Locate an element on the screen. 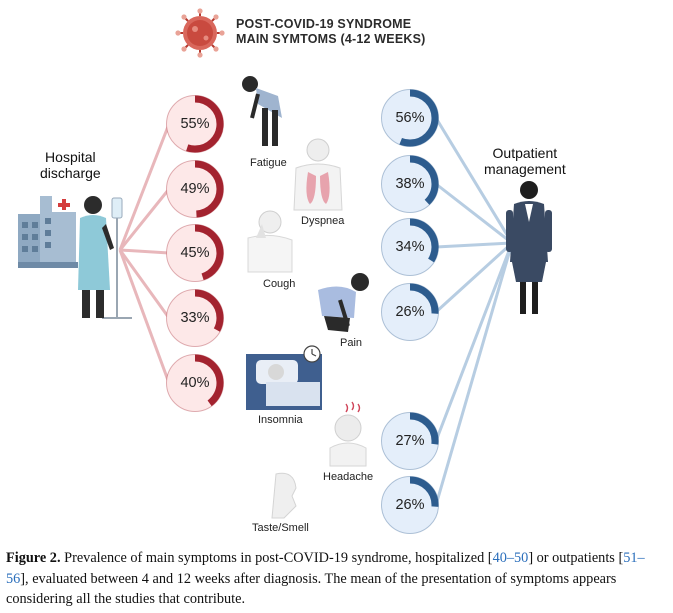 Image resolution: width=673 pixels, height=613 pixels. outpatient-ring-taste-smell: 26% is located at coordinates (410, 505).